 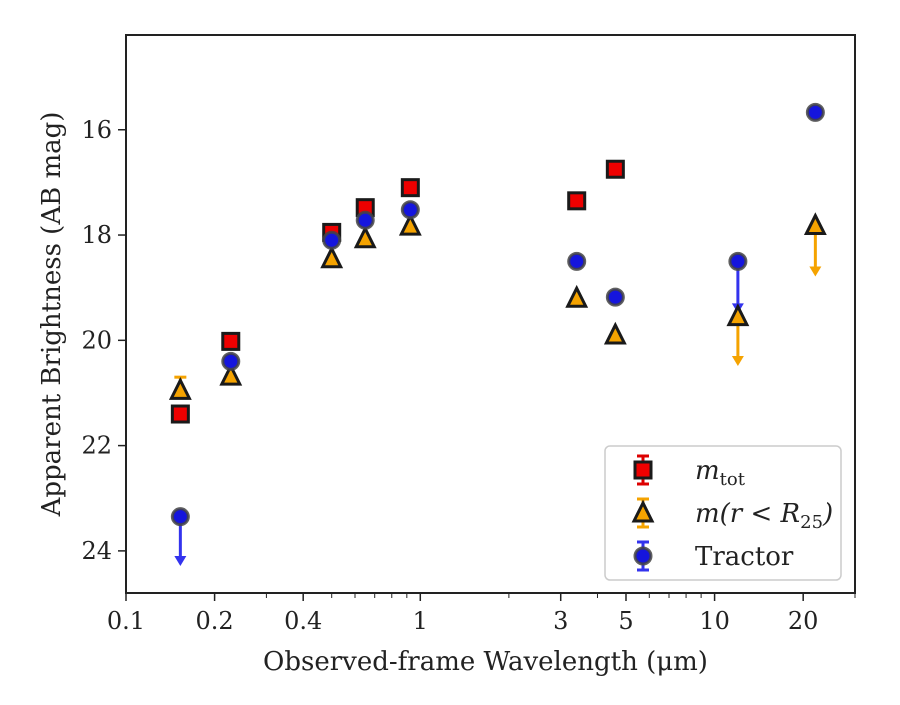 What do you see at coordinates (643, 556) in the screenshot?
I see `legend-circle-marker` at bounding box center [643, 556].